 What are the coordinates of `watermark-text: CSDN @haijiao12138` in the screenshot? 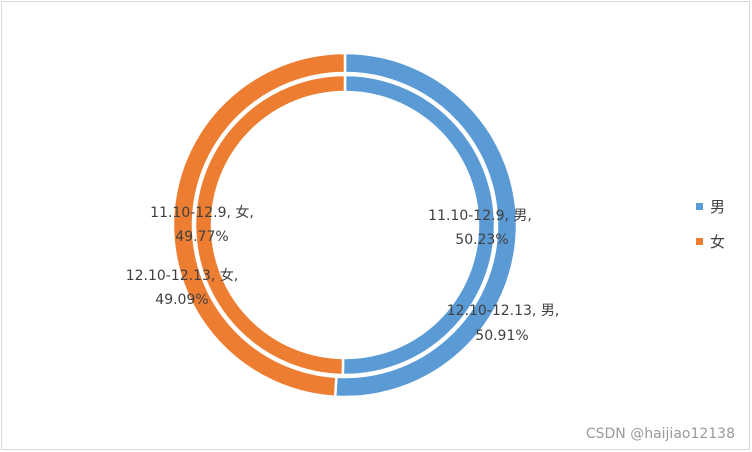 It's located at (660, 434).